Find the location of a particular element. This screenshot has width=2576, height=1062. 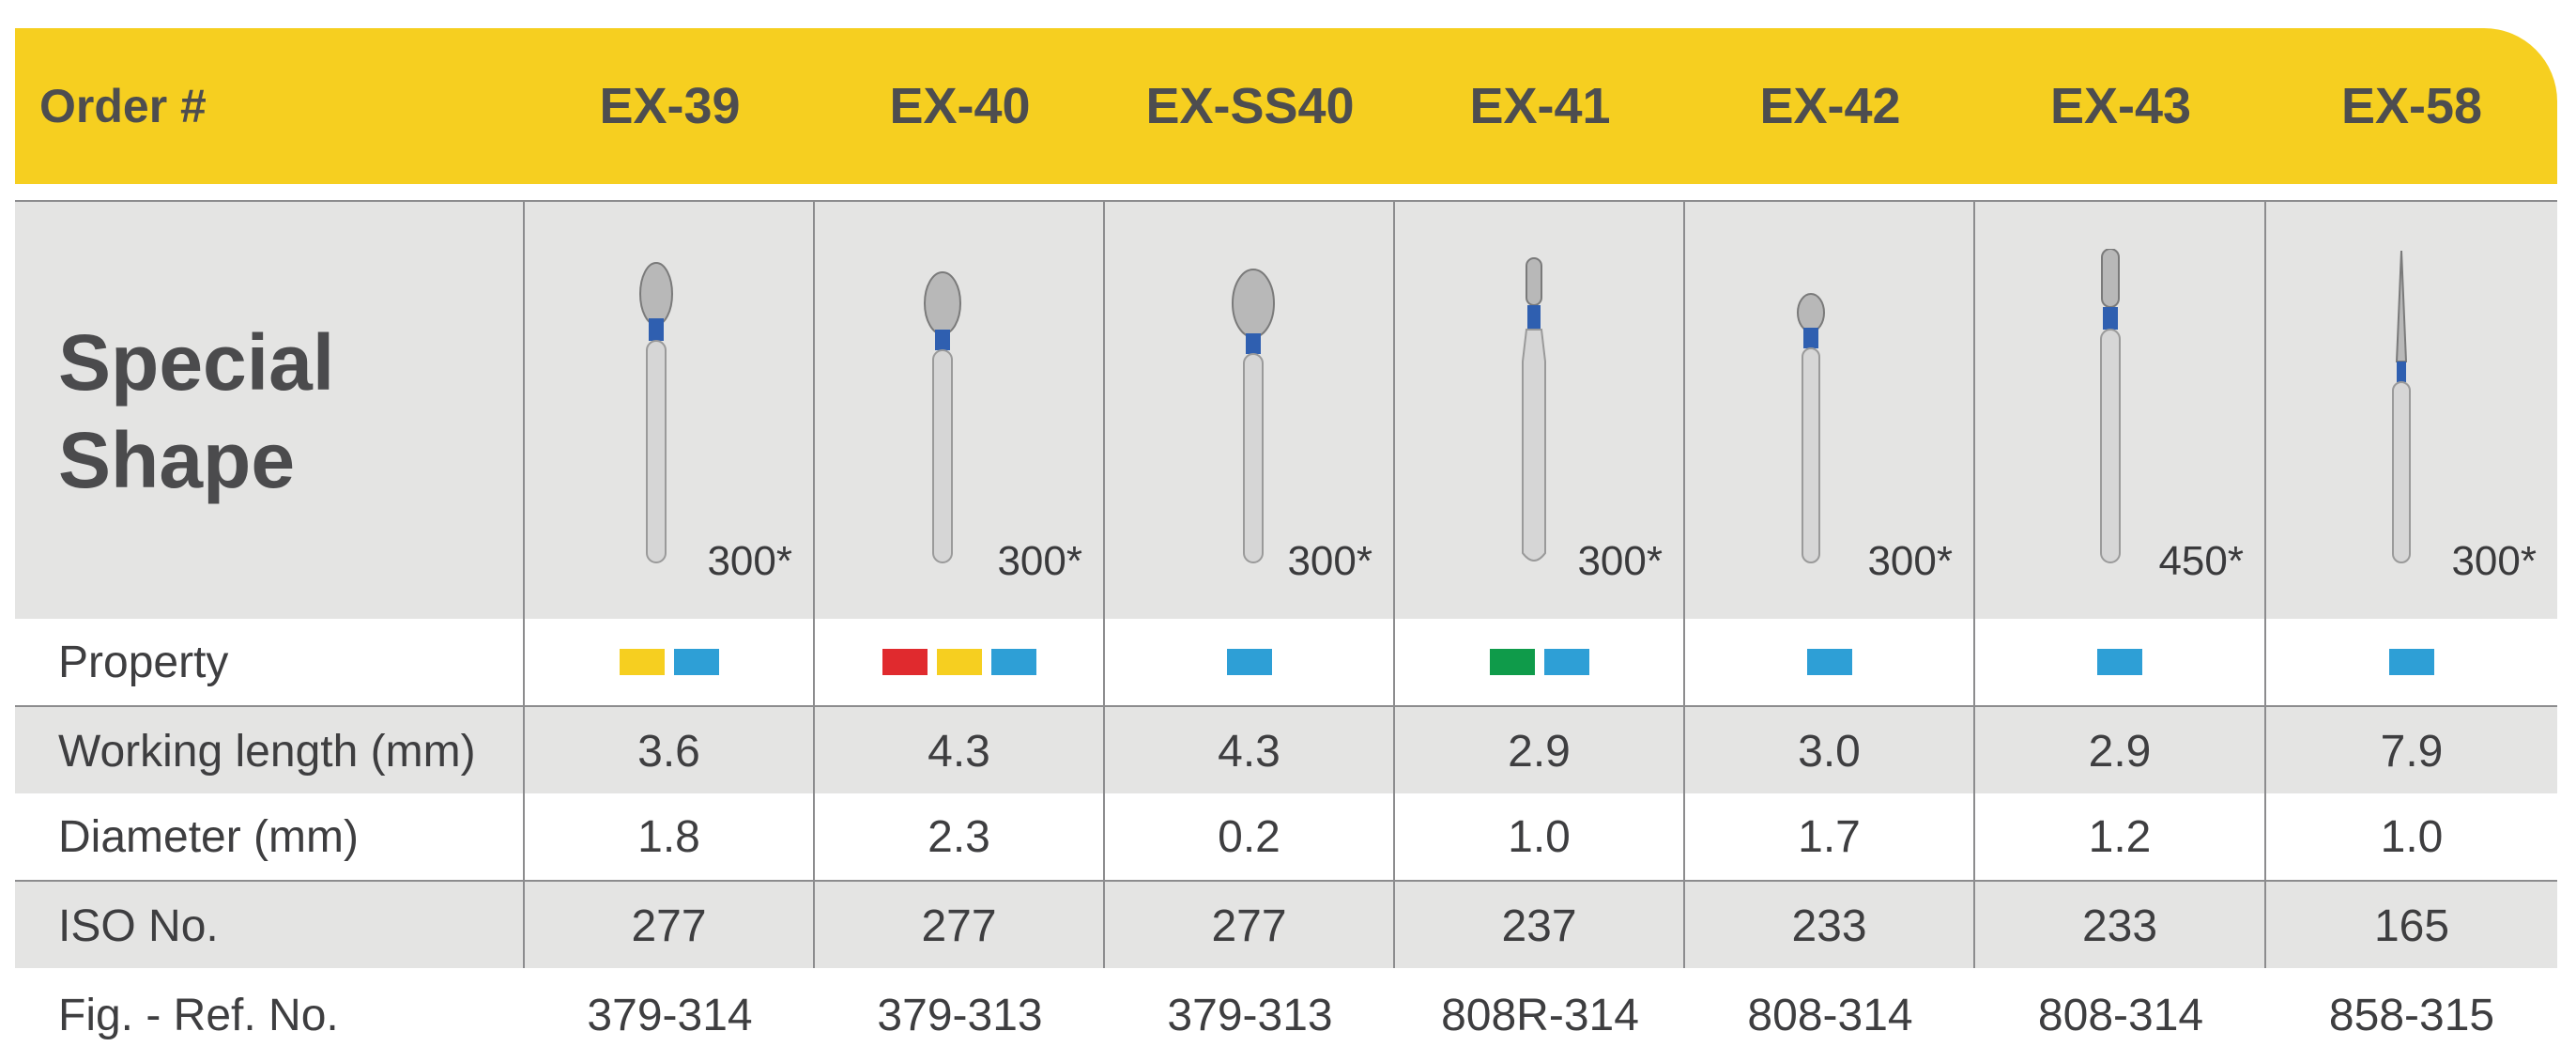

diameter-label: Diameter (mm) is located at coordinates (270, 836).